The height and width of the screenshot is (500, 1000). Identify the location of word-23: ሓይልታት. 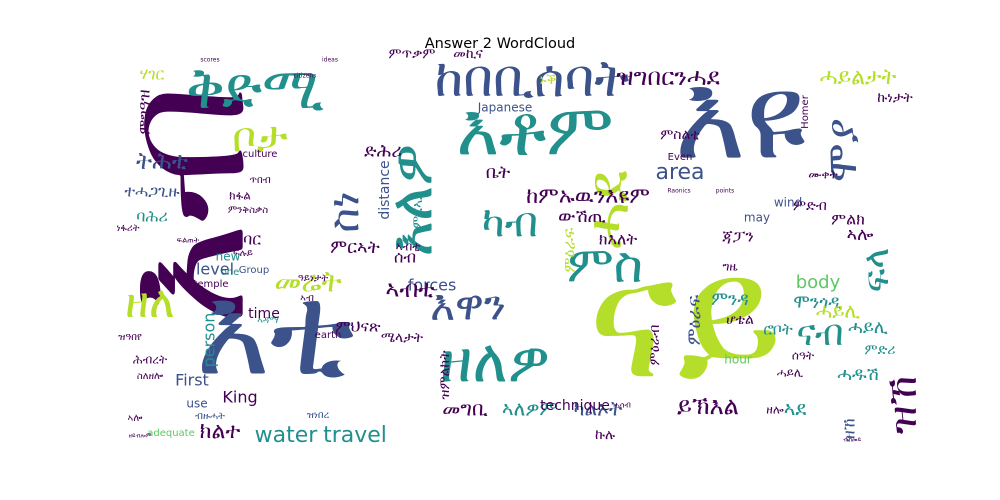
(858, 77).